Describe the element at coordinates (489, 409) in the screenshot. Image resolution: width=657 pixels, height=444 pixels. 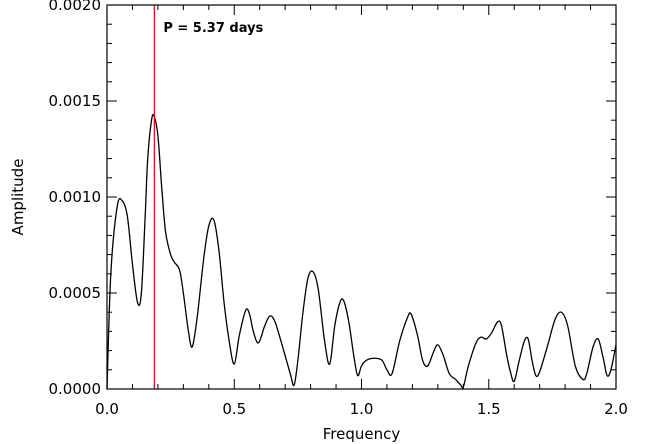
I see `x-tick-label: 1.5` at that location.